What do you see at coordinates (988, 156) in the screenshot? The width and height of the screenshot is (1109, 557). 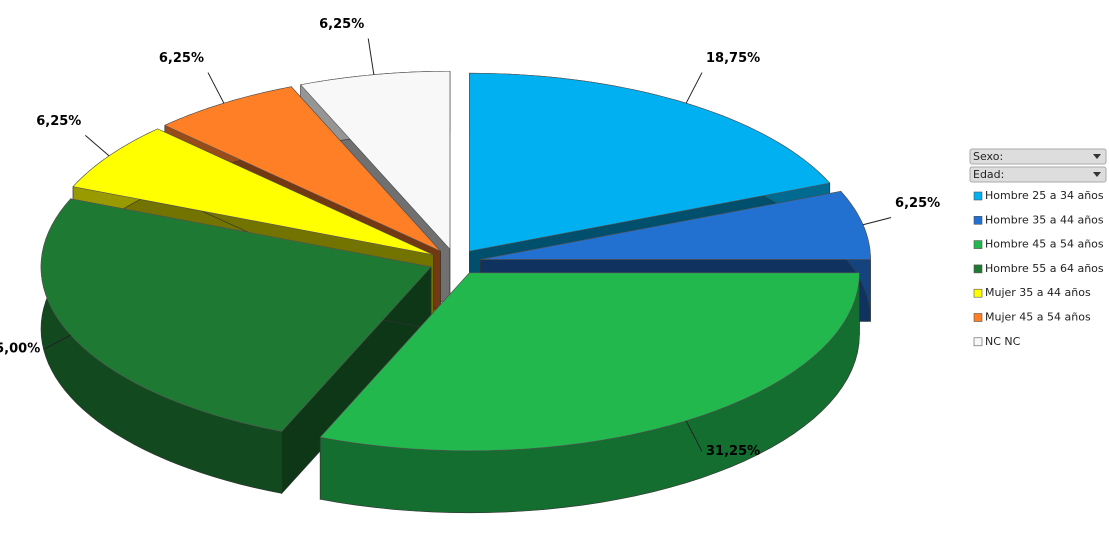 I see `filter-label: Sexo:` at bounding box center [988, 156].